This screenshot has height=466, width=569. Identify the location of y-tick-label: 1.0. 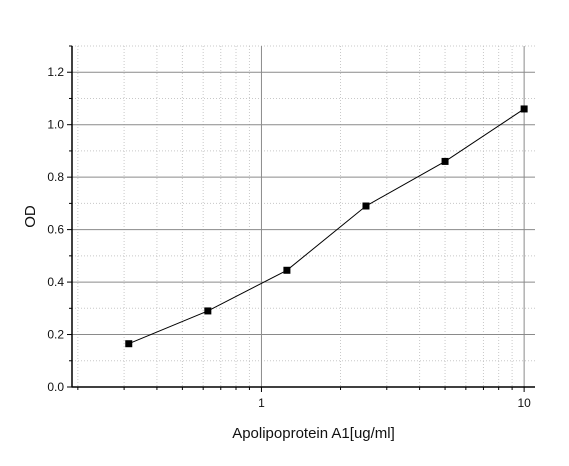
(55, 125).